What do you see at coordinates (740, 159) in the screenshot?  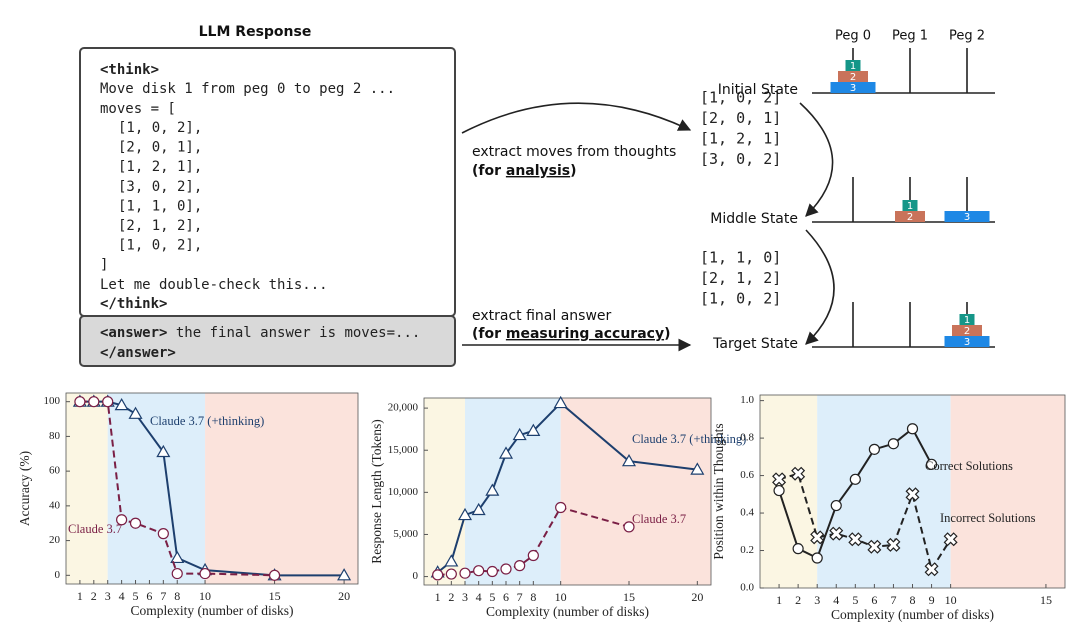 I see `move: [3, 0, 2]` at bounding box center [740, 159].